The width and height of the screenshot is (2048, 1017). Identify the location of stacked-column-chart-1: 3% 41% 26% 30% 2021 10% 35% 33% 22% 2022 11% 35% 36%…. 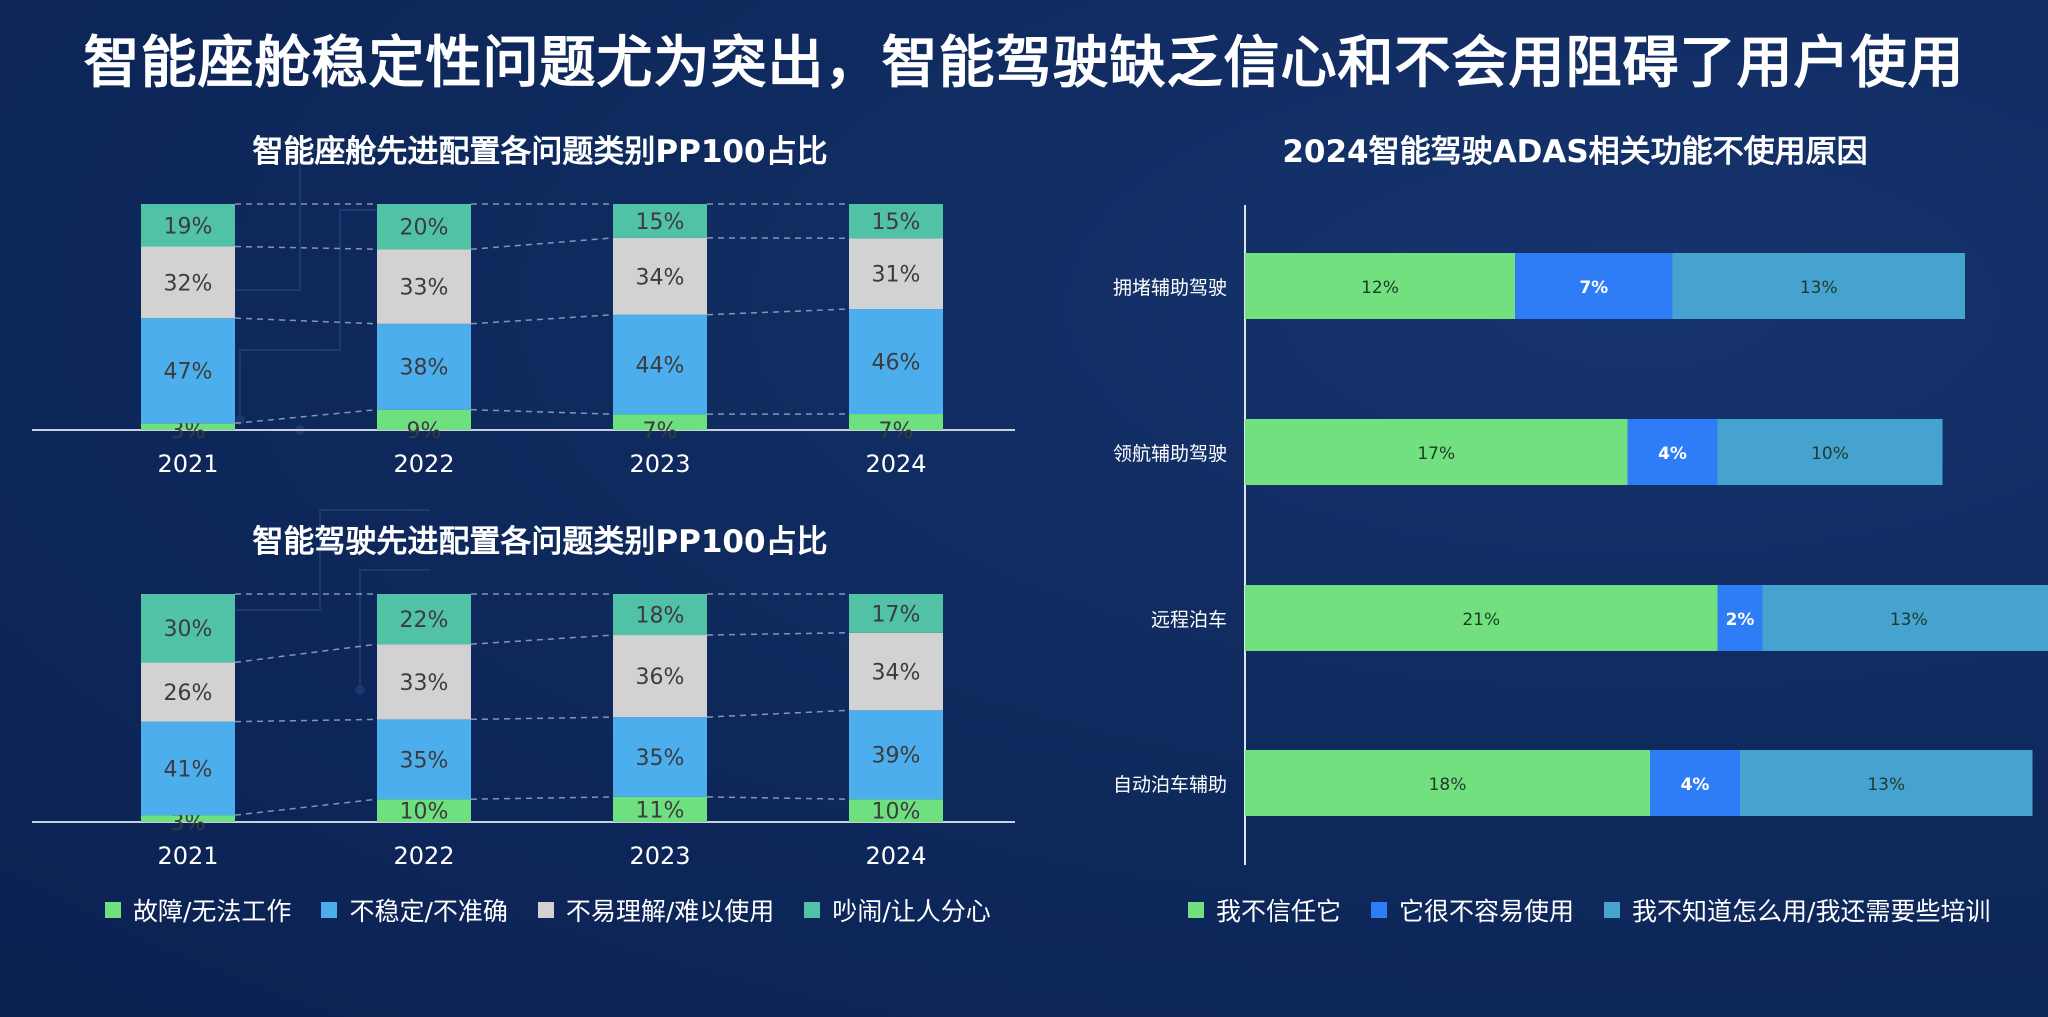
(523, 731).